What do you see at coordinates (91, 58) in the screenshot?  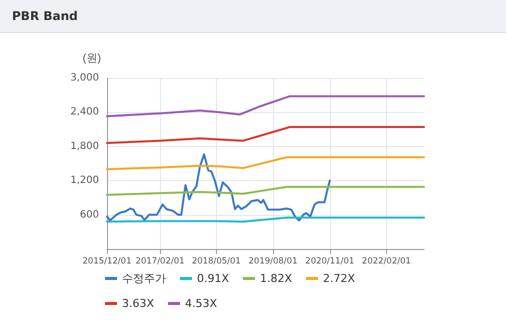 I see `y-axis-title: (원)` at bounding box center [91, 58].